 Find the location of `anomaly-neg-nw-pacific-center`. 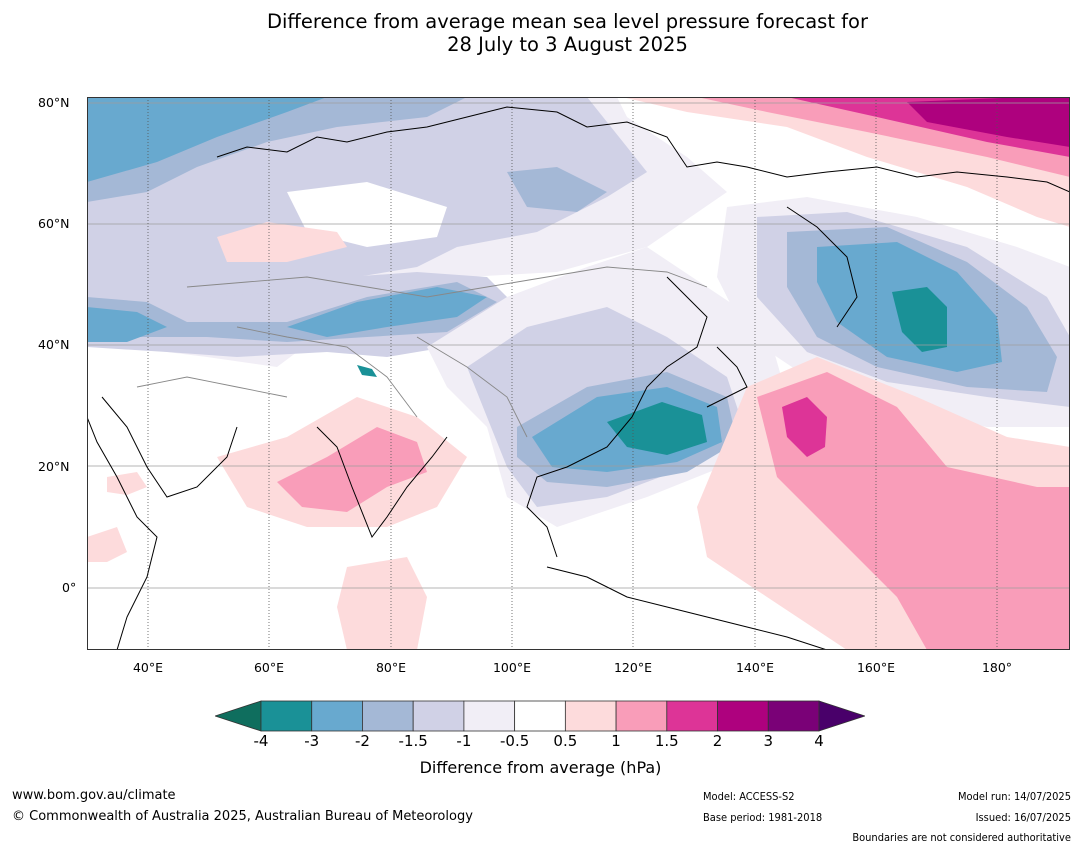

anomaly-neg-nw-pacific-center is located at coordinates (919, 319).